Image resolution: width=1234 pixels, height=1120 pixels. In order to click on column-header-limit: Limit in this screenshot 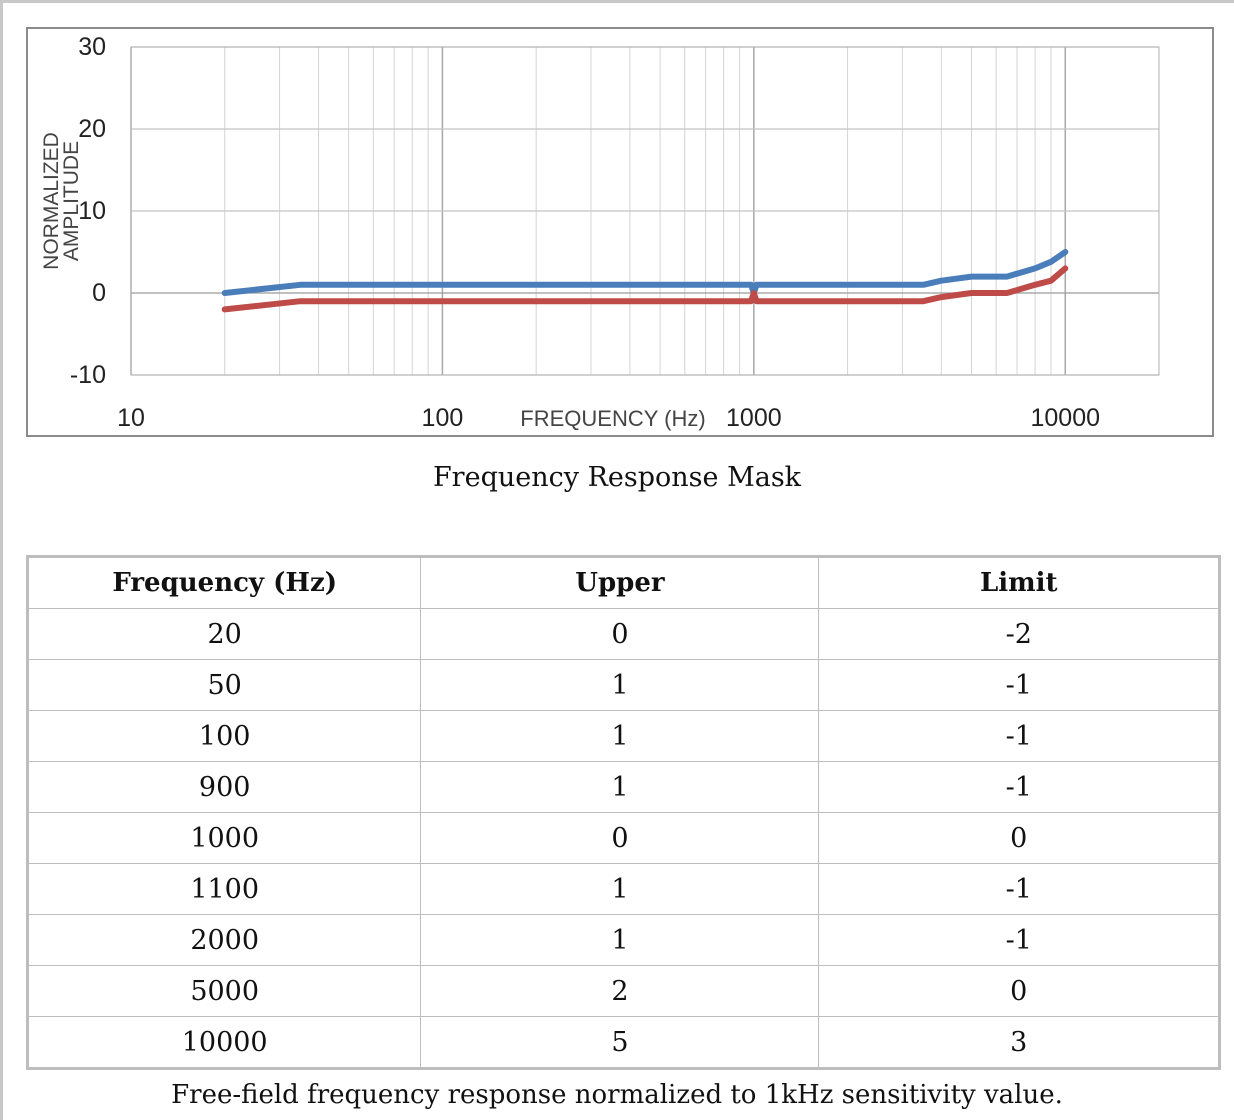, I will do `click(1019, 582)`.